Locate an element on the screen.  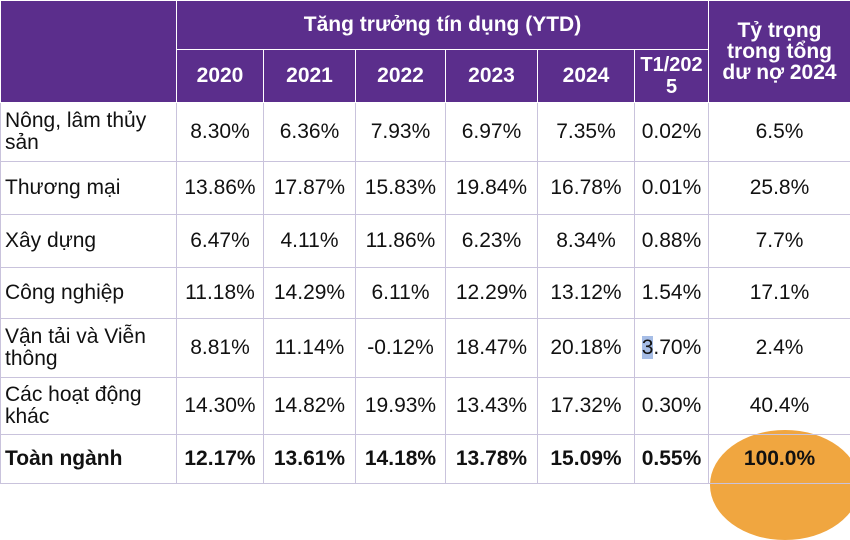
growth-cell: 20.18% is located at coordinates (586, 348).